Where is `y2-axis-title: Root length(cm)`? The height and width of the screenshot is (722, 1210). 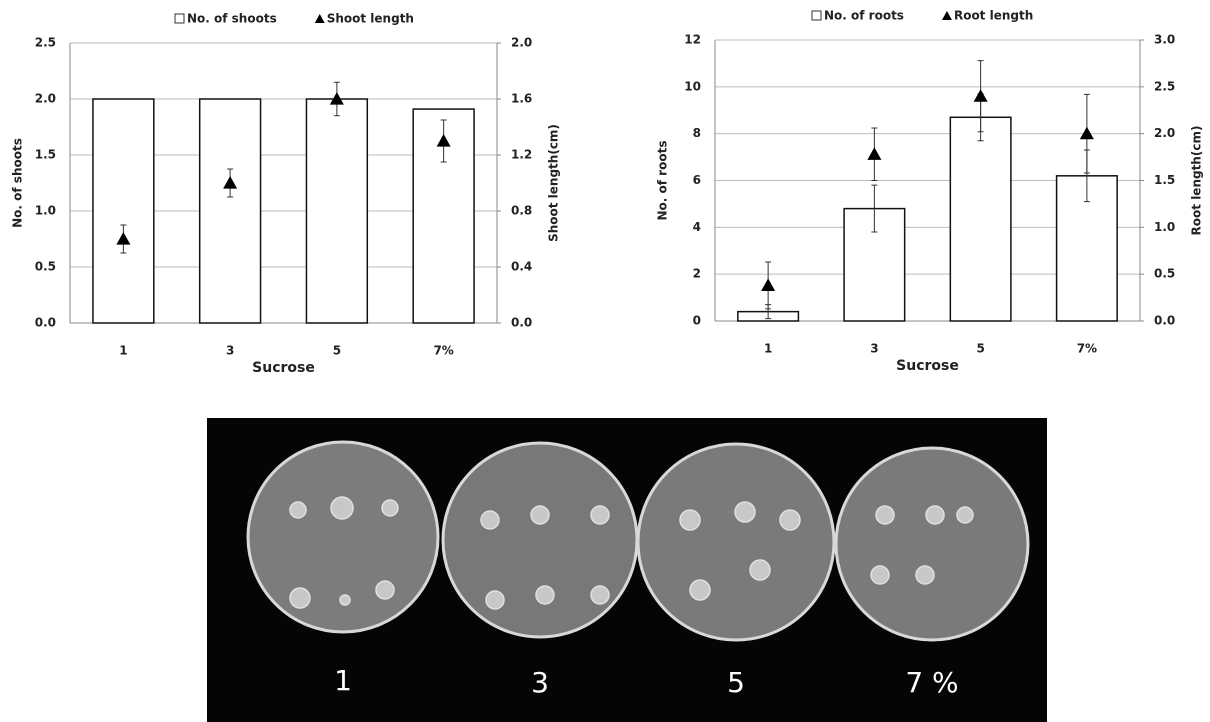 y2-axis-title: Root length(cm) is located at coordinates (1197, 181).